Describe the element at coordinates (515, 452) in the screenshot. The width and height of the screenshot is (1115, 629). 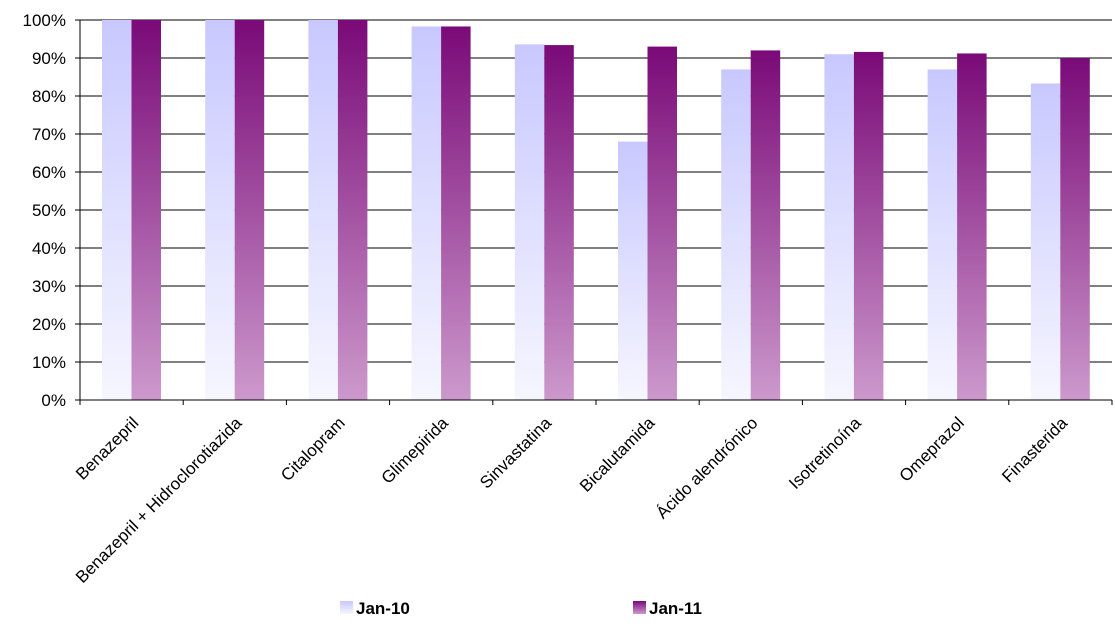
I see `x-category-label: Sinvastatina` at that location.